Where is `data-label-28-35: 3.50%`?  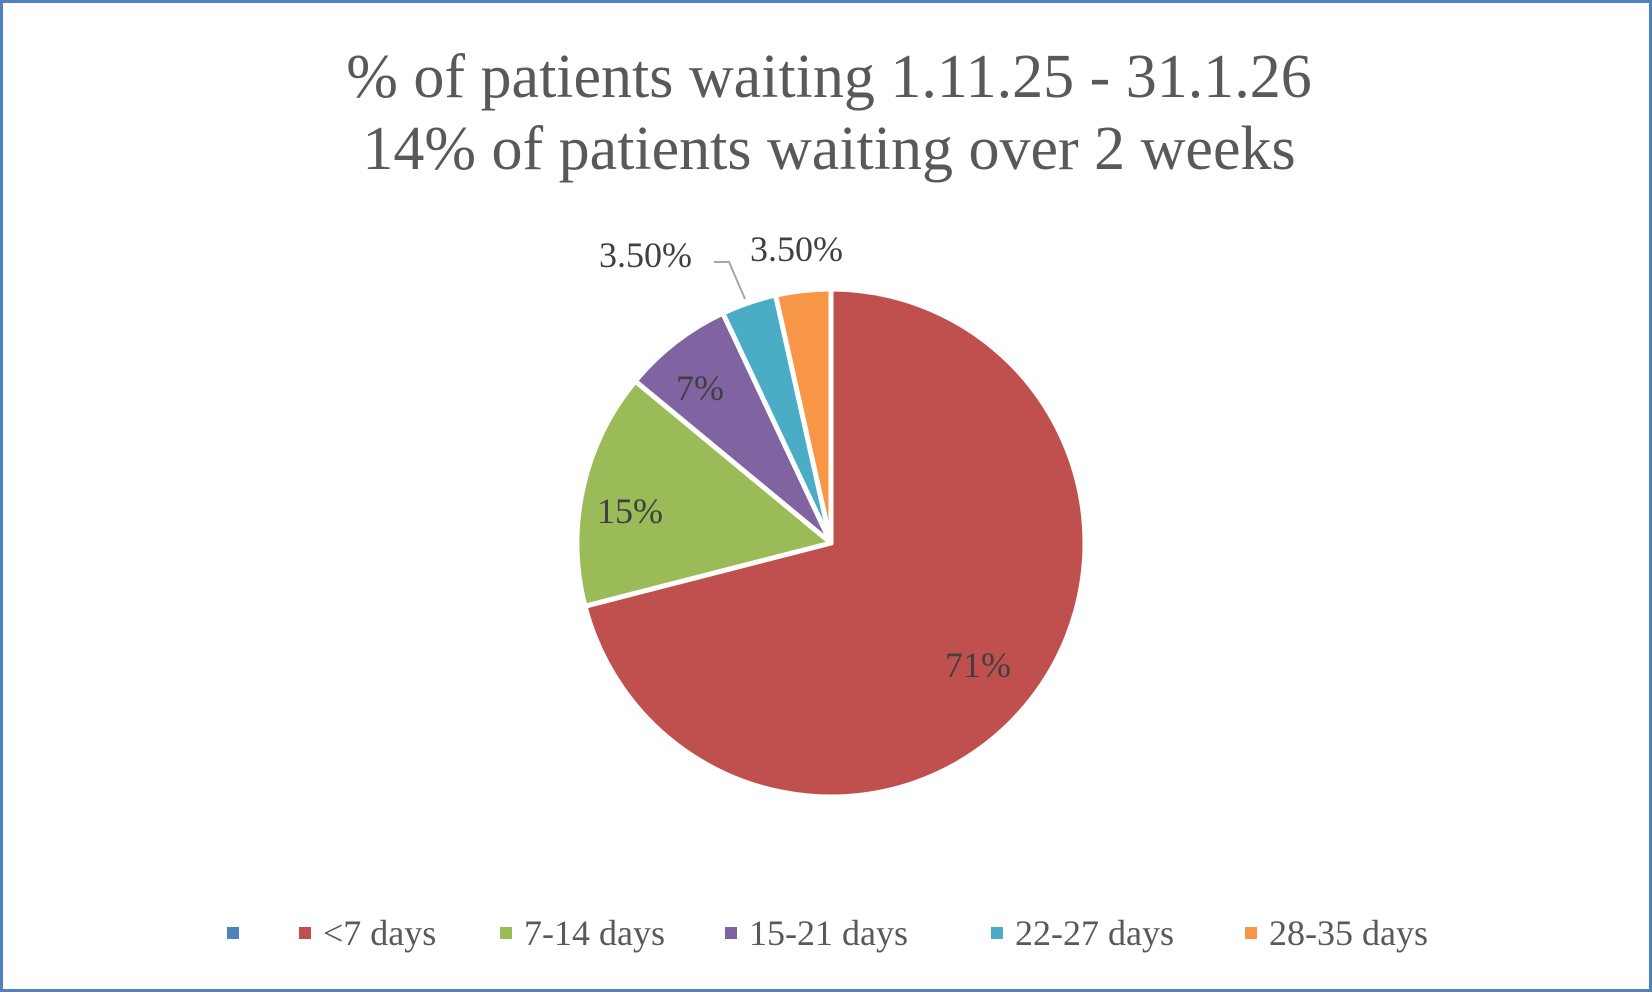 data-label-28-35: 3.50% is located at coordinates (796, 249).